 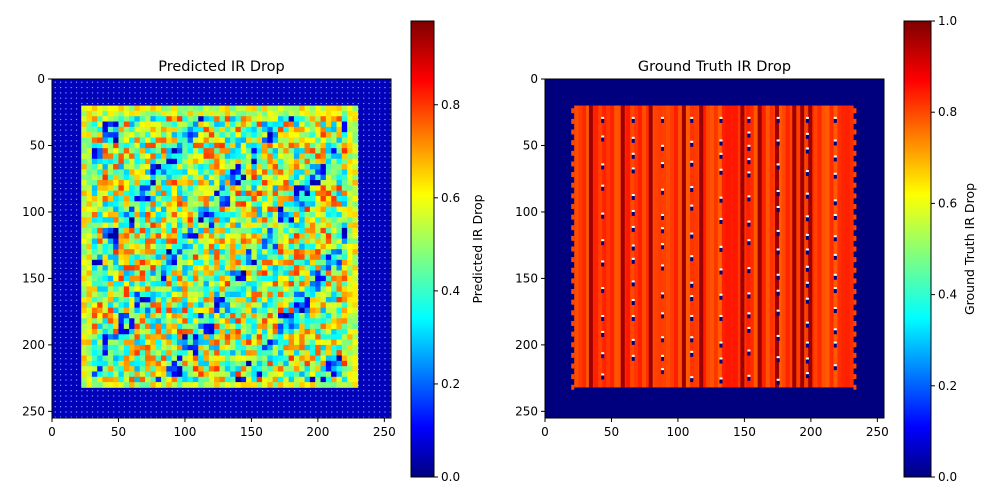 I want to click on ground-truth-column, so click(x=807, y=246).